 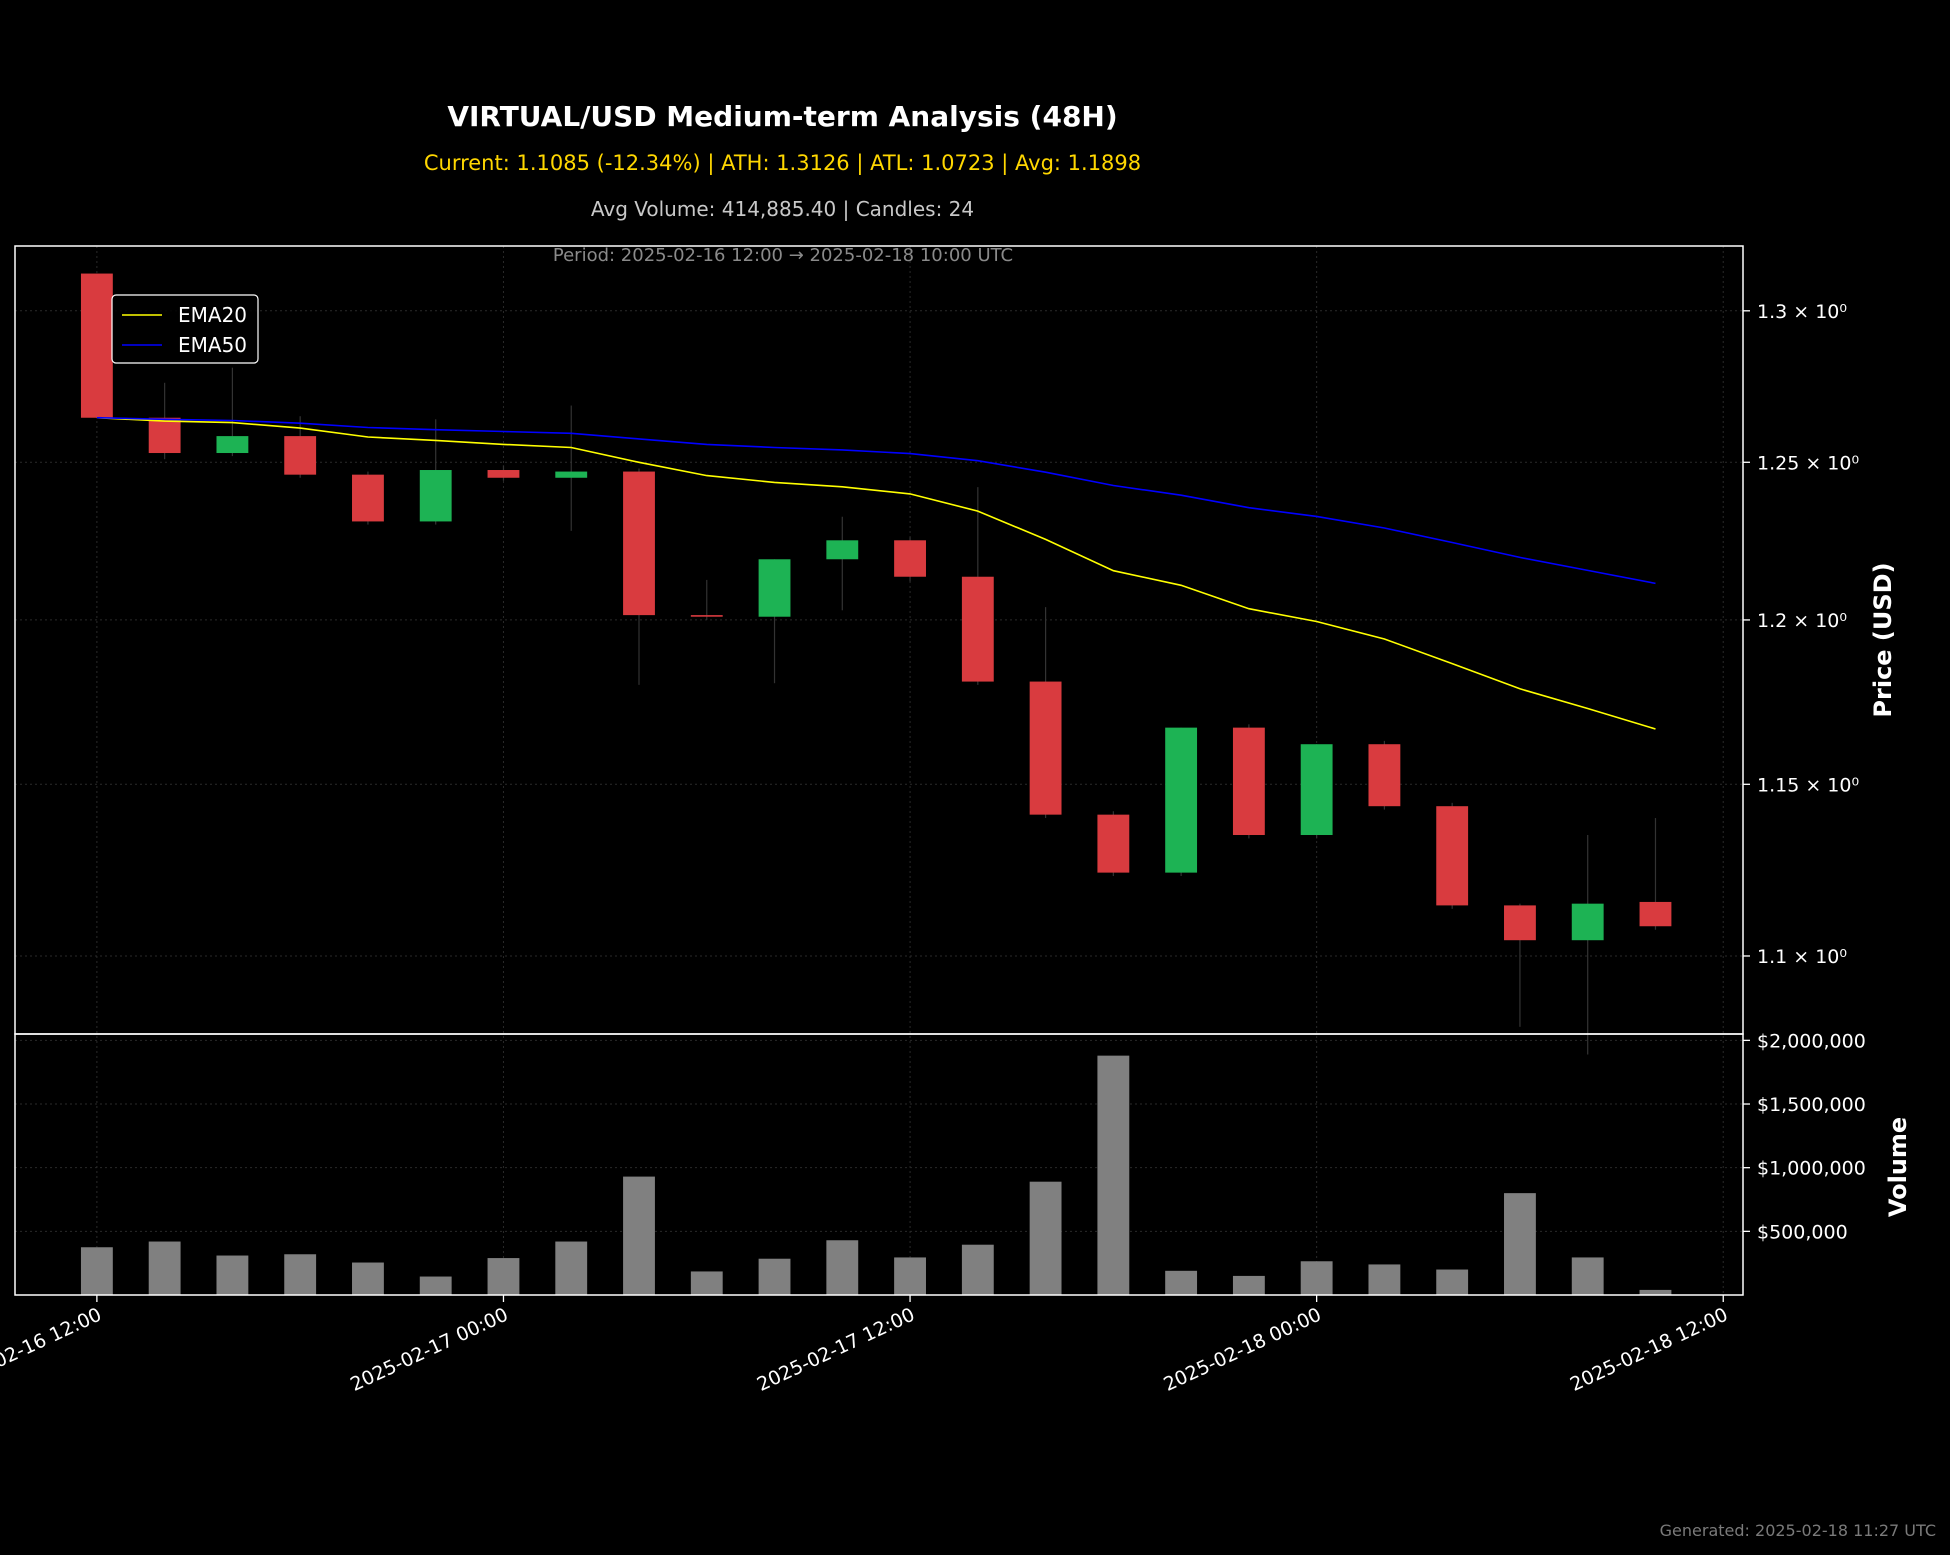 I want to click on legend: EMA20 EMA50, so click(x=185, y=329).